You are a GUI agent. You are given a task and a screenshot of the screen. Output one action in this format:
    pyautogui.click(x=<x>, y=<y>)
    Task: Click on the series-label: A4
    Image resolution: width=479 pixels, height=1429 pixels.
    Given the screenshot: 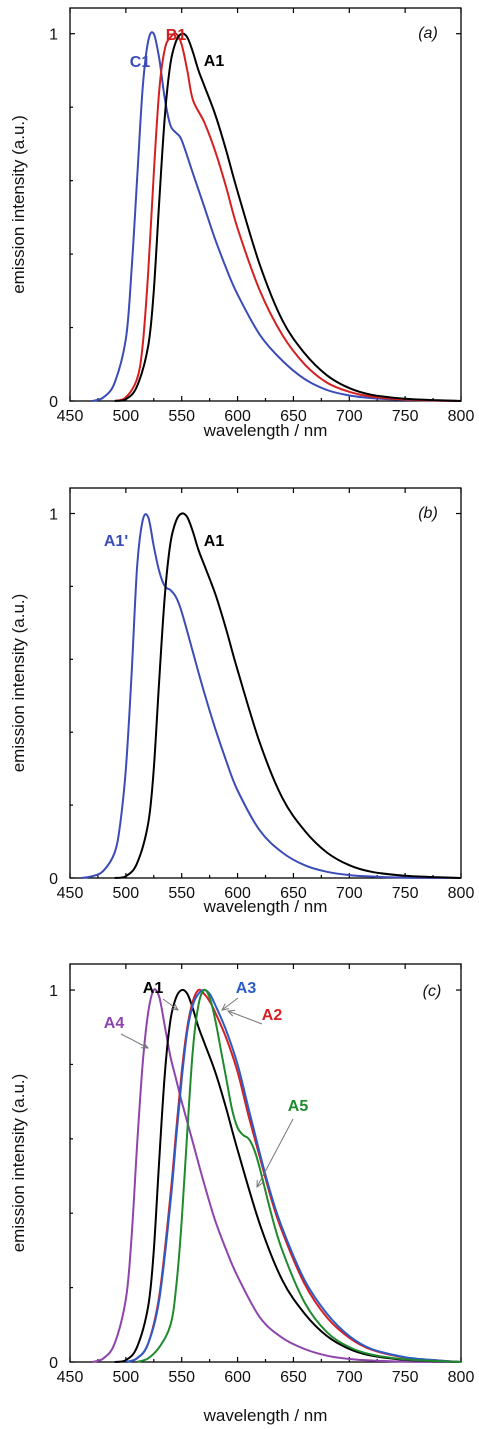 What is the action you would take?
    pyautogui.click(x=114, y=1023)
    